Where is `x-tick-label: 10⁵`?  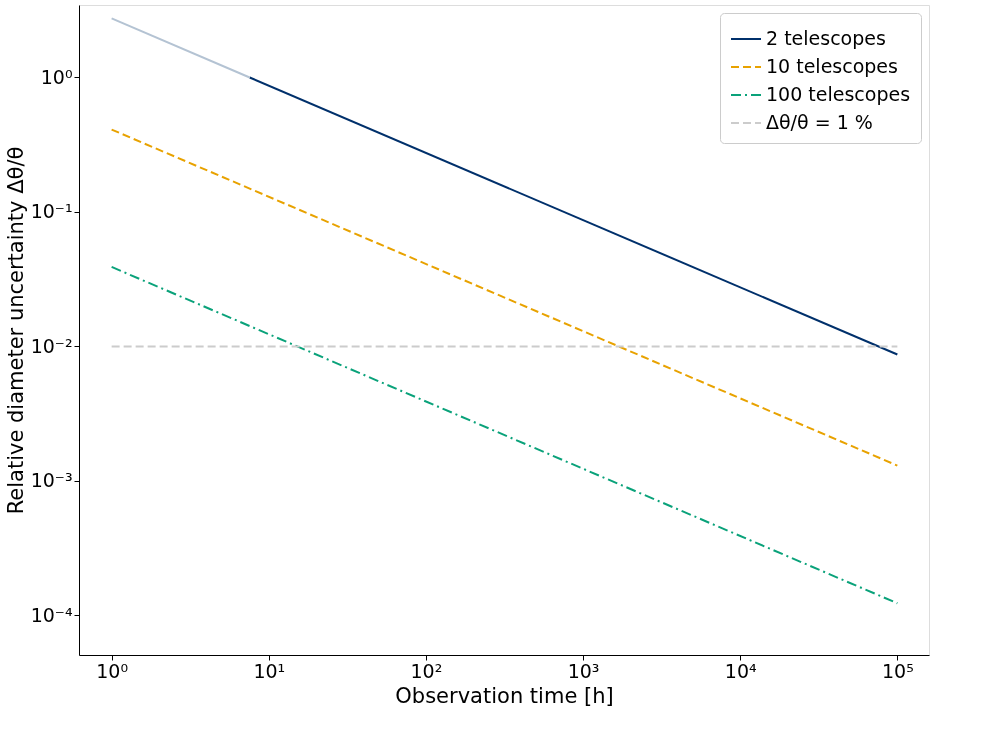
x-tick-label: 10⁵ is located at coordinates (897, 670).